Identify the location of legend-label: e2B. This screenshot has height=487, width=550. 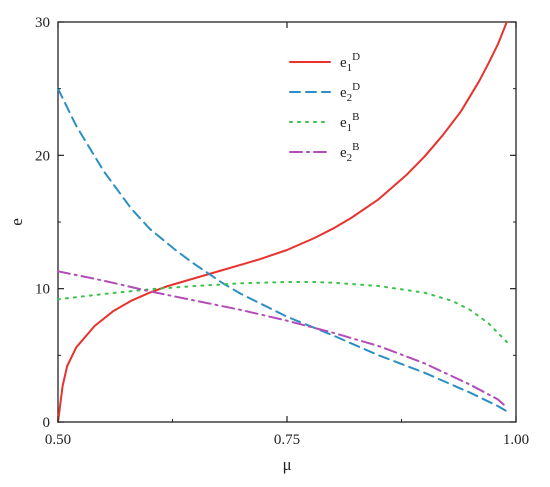
(350, 152).